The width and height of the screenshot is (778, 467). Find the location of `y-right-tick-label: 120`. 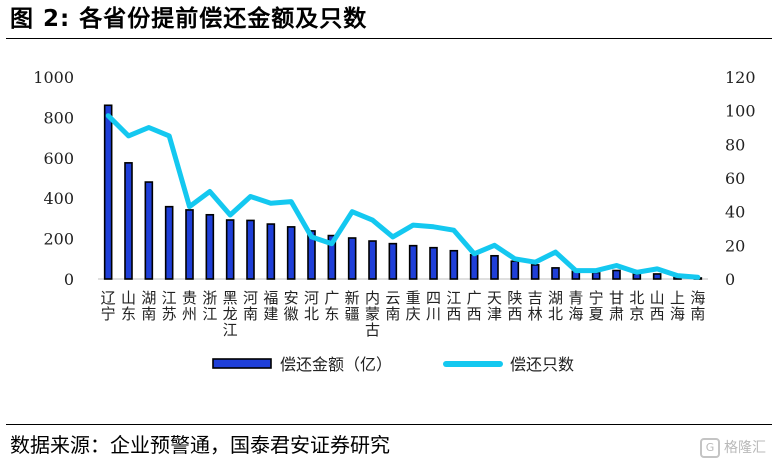

y-right-tick-label: 120 is located at coordinates (740, 77).